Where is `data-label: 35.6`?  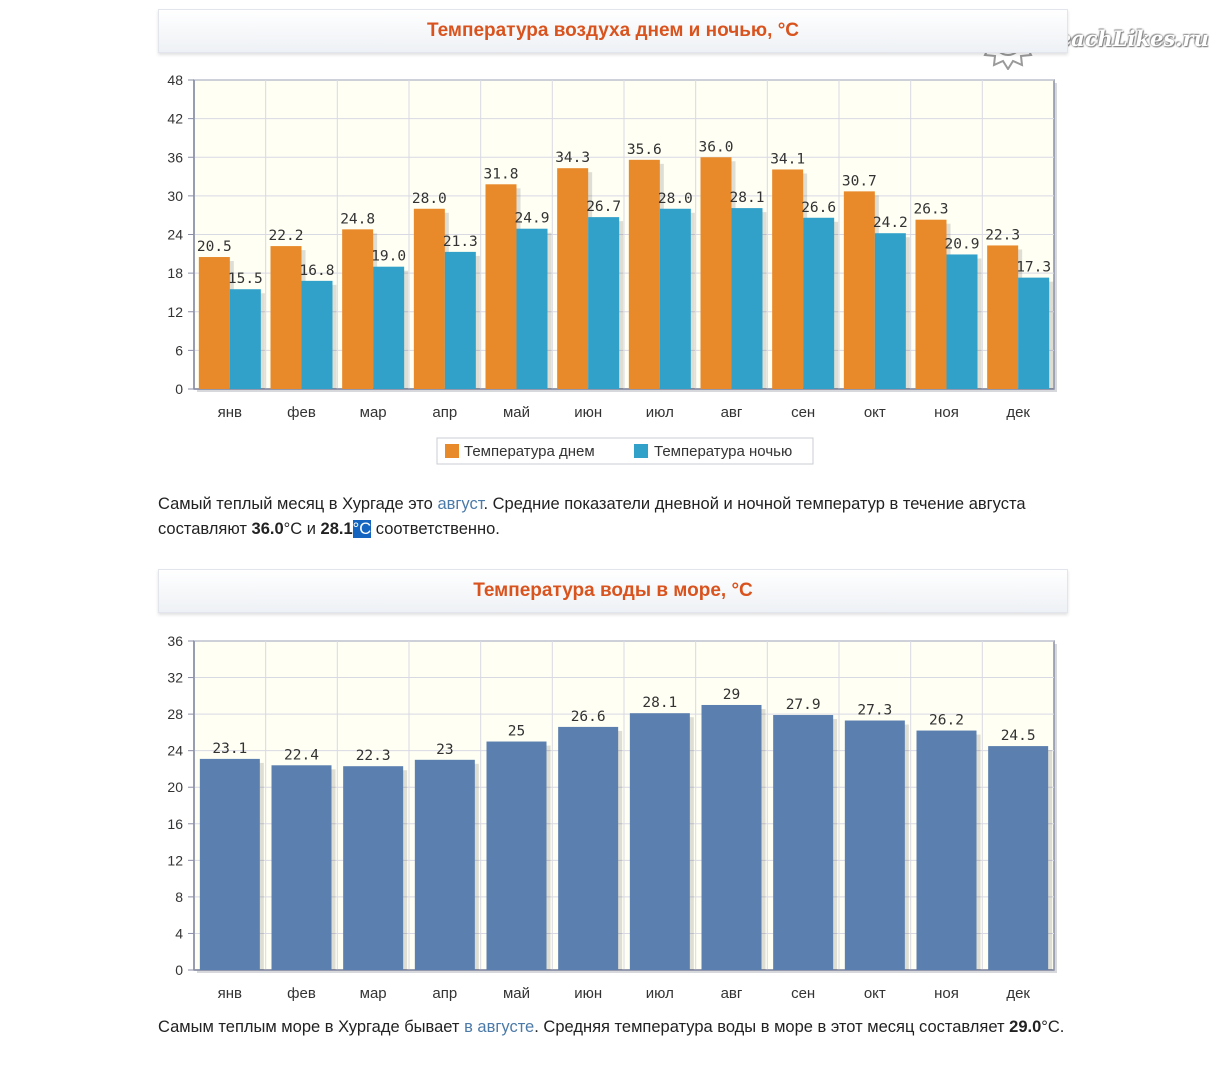
data-label: 35.6 is located at coordinates (644, 150).